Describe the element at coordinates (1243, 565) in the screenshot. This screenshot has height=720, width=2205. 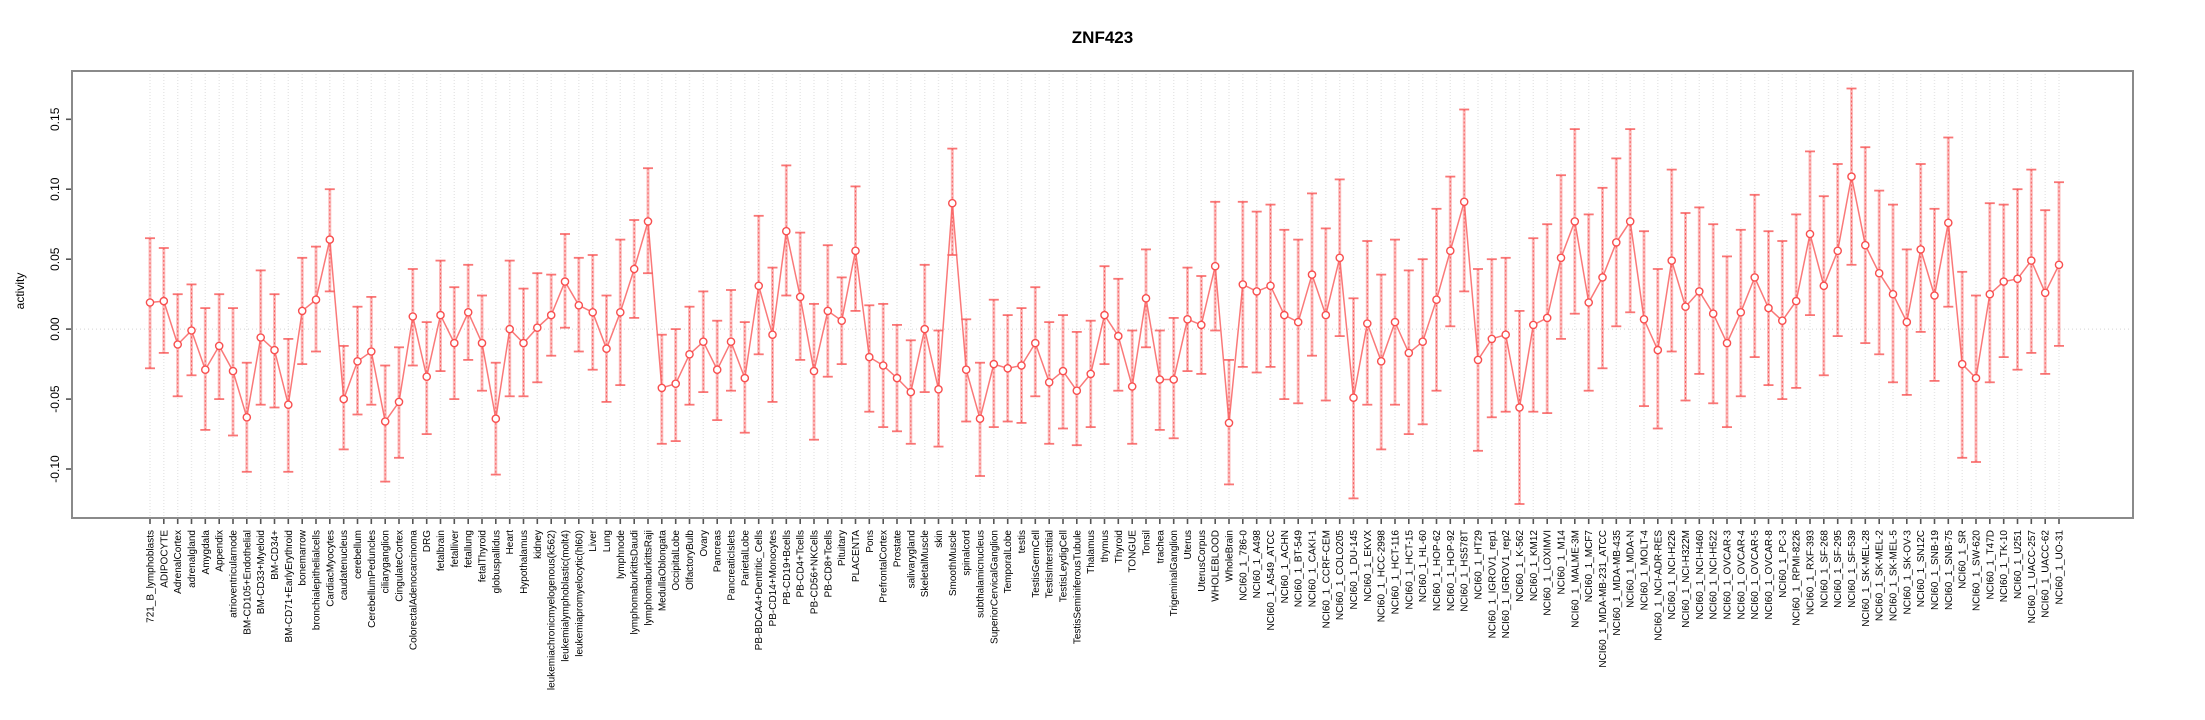
I see `x-tick-label: NCI60_1_786-0` at that location.